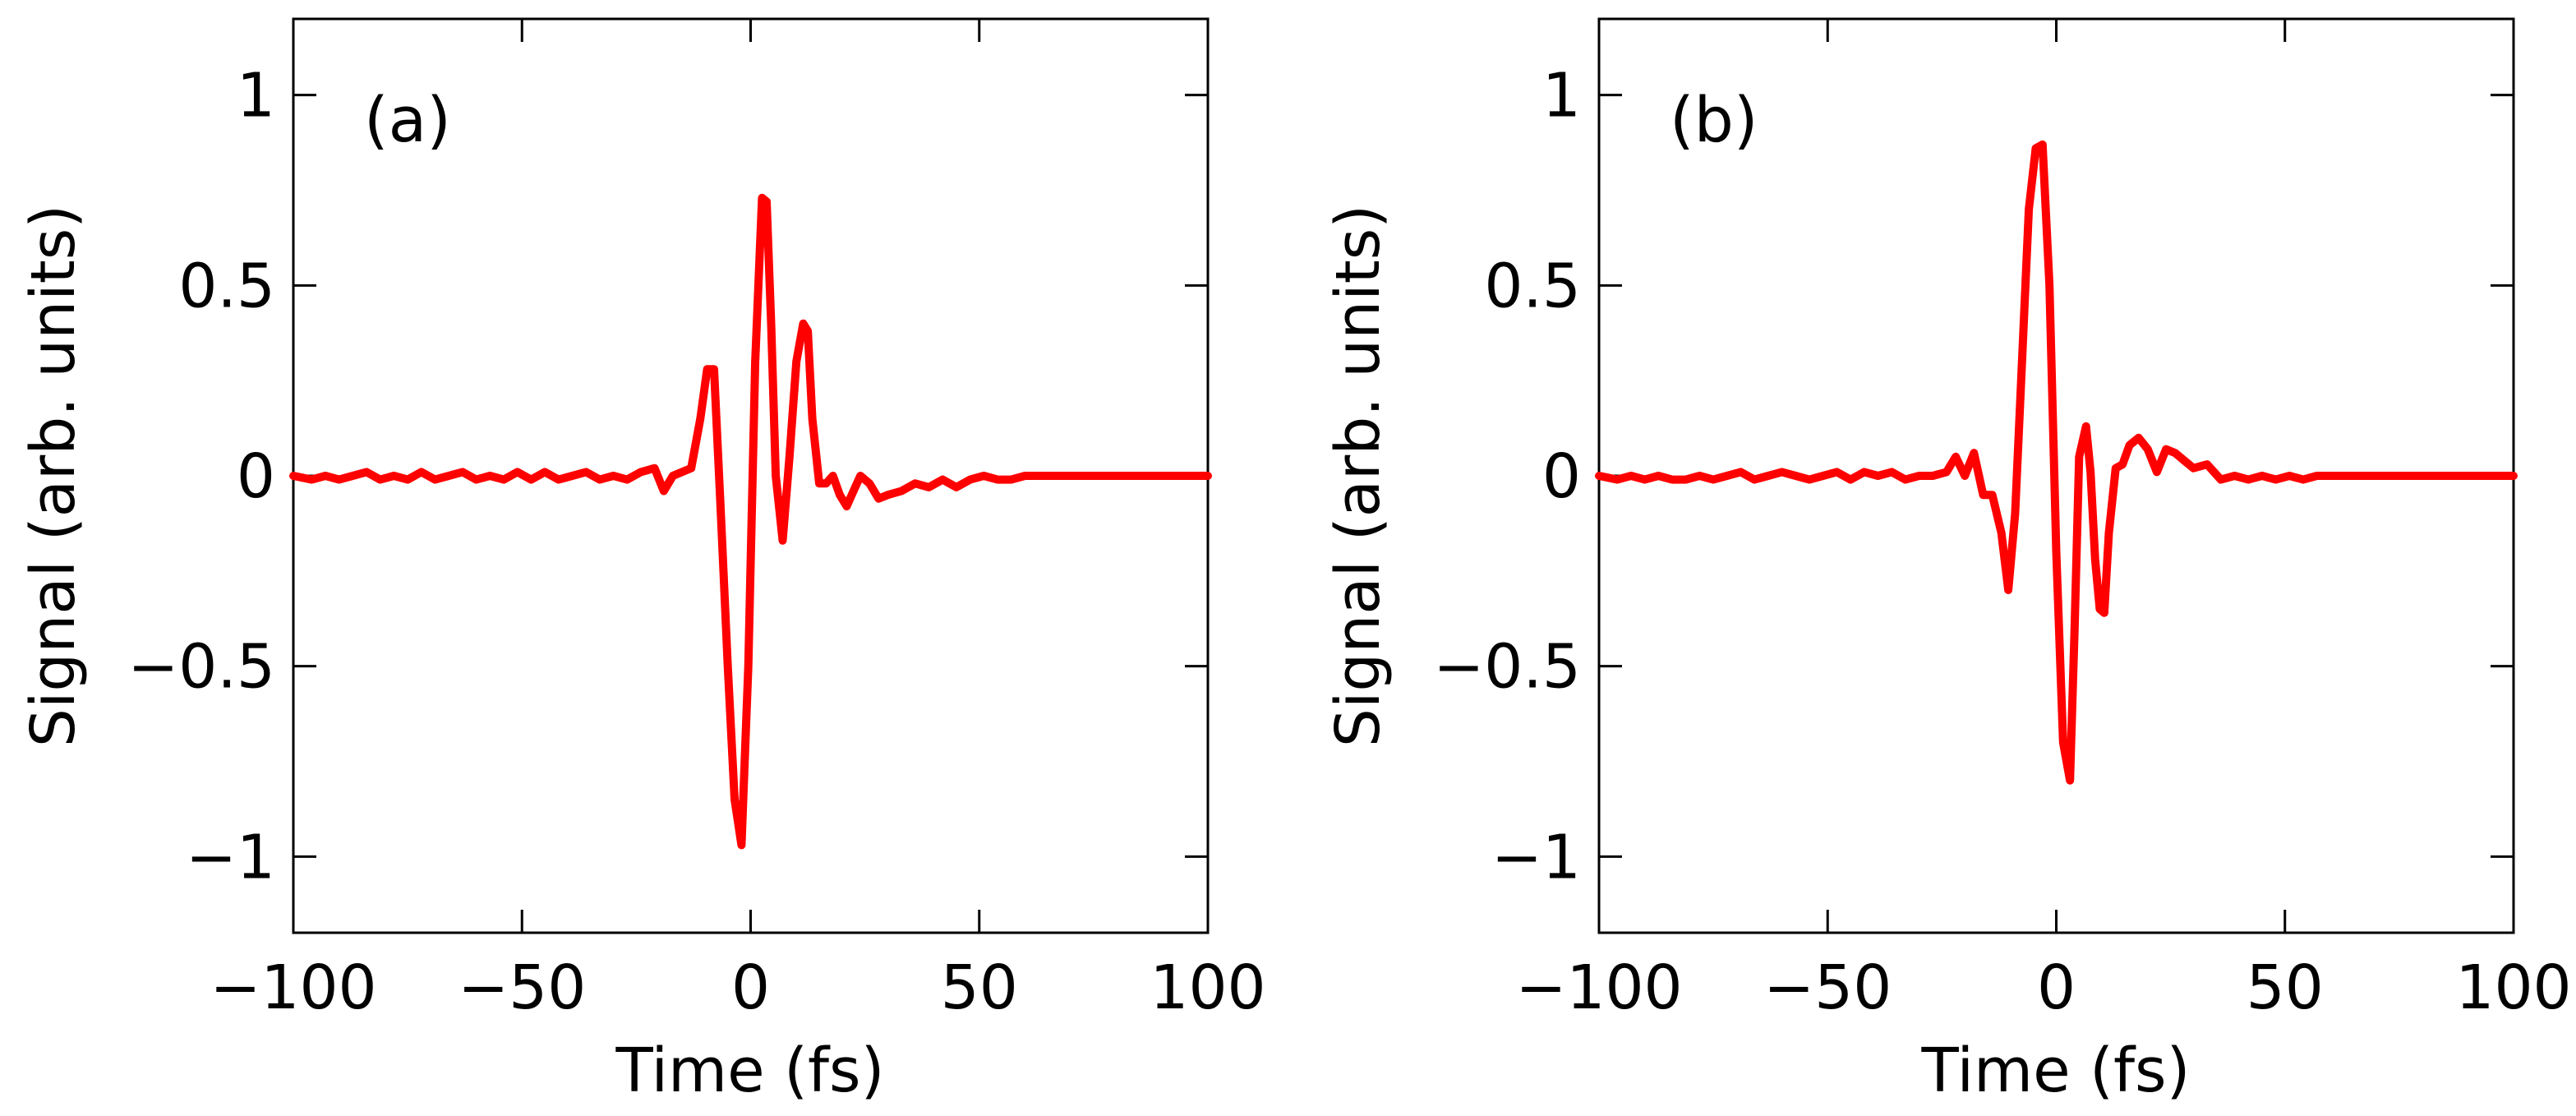  What do you see at coordinates (53, 476) in the screenshot?
I see `y-axis-label-a: Signal (arb. units)` at bounding box center [53, 476].